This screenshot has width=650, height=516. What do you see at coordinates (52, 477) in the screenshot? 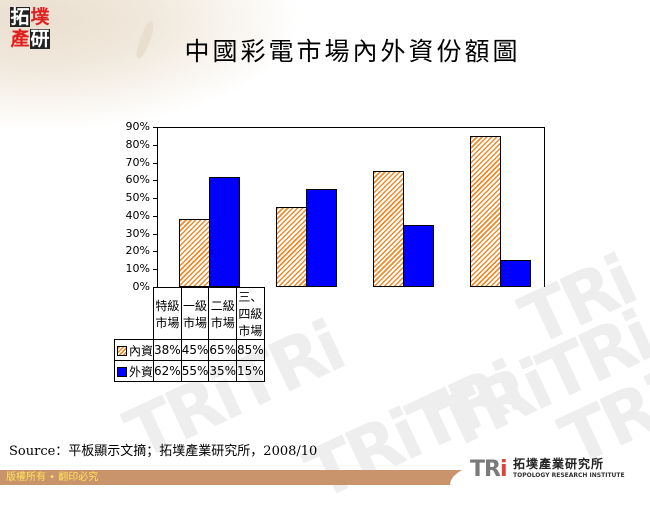
I see `copyright-notice: 版權所有 • 翻印必究` at bounding box center [52, 477].